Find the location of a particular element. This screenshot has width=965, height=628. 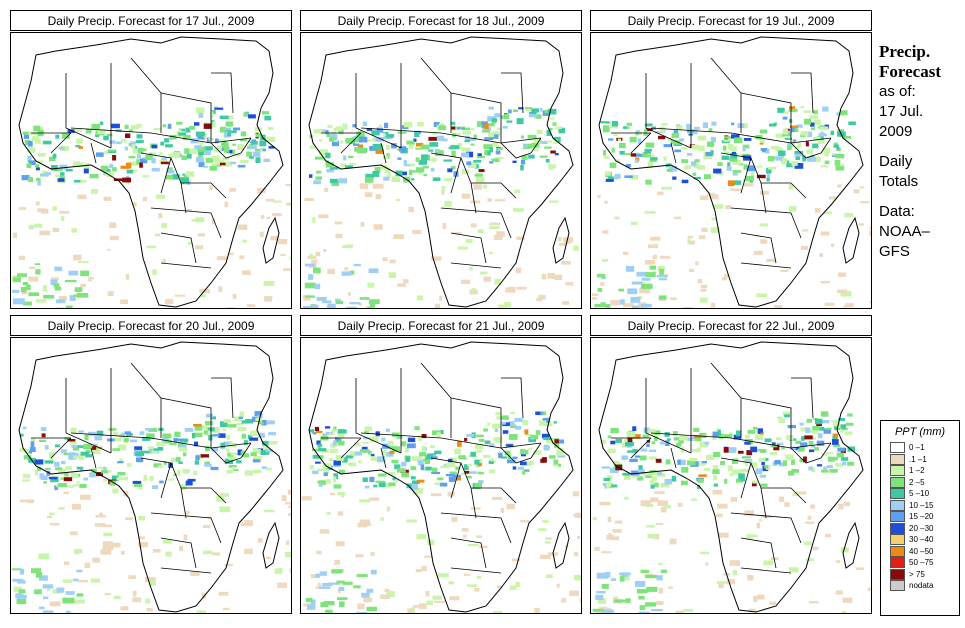

legend-item: > 75 is located at coordinates (924, 574).